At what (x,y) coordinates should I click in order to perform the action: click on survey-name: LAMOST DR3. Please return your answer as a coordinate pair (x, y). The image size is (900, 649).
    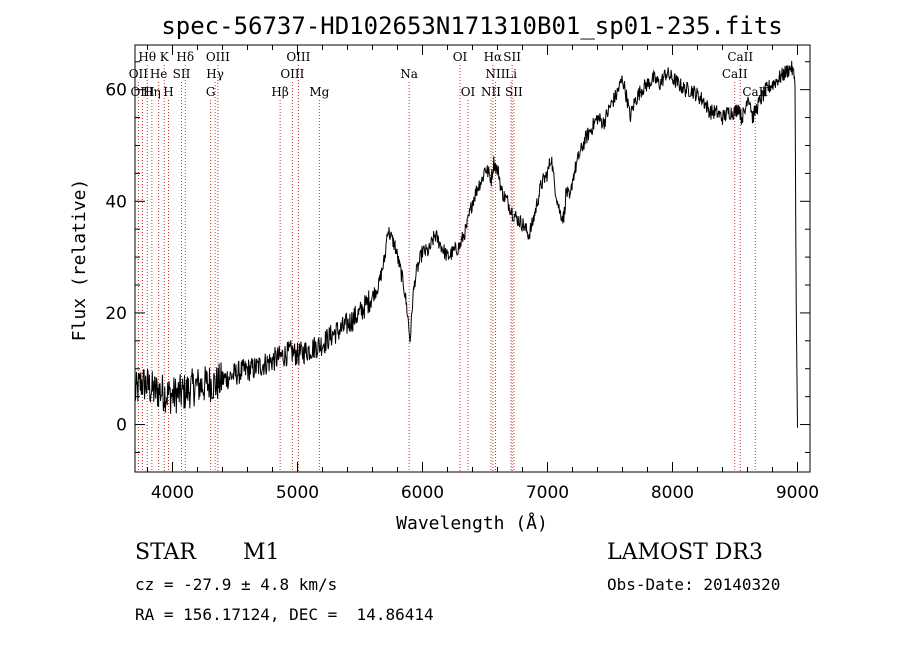
    Looking at the image, I should click on (685, 552).